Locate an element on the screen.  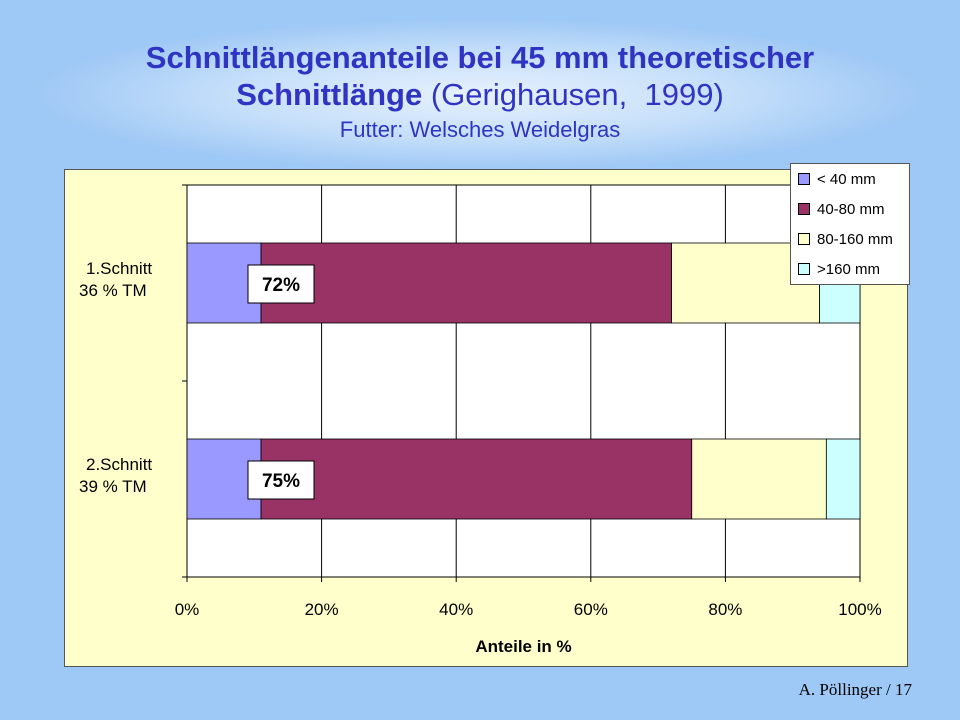
x-tick-label: 0% is located at coordinates (187, 609).